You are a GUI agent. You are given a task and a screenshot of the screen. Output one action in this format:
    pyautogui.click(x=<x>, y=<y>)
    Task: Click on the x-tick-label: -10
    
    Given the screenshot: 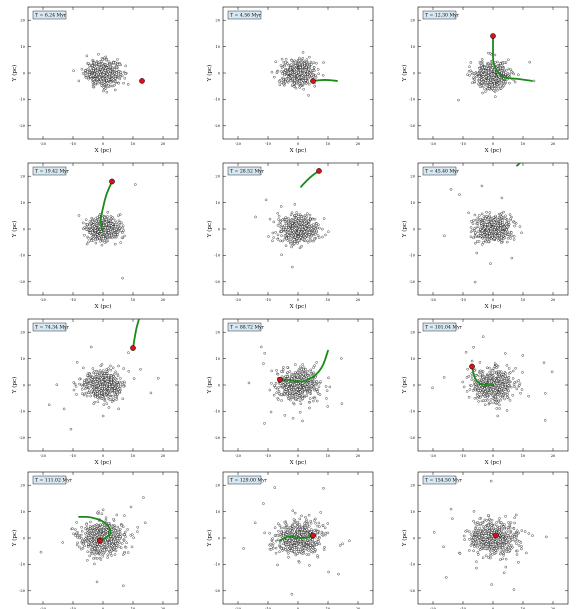 What is the action you would take?
    pyautogui.click(x=268, y=456)
    